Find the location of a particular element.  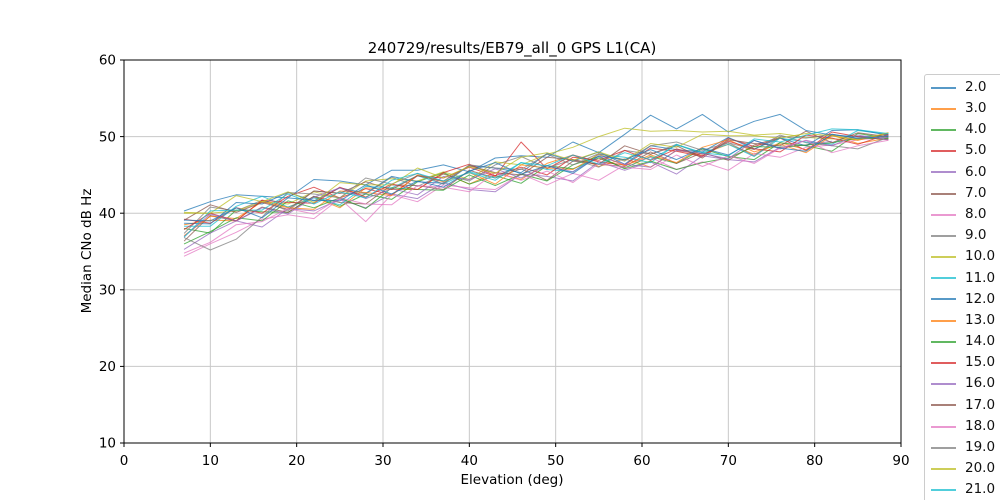

legend-label: 16.0 is located at coordinates (980, 383).